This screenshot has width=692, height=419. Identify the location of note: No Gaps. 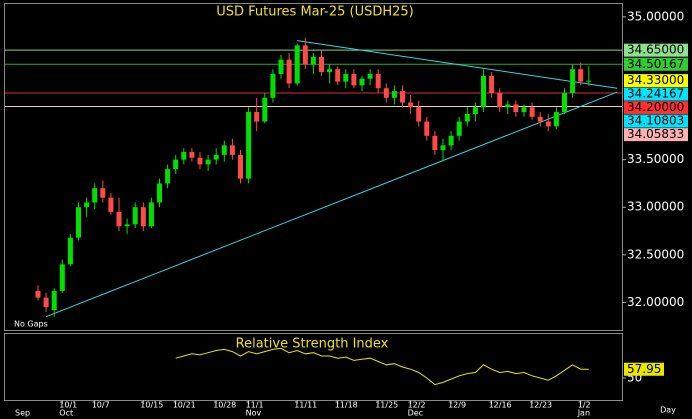
(31, 324).